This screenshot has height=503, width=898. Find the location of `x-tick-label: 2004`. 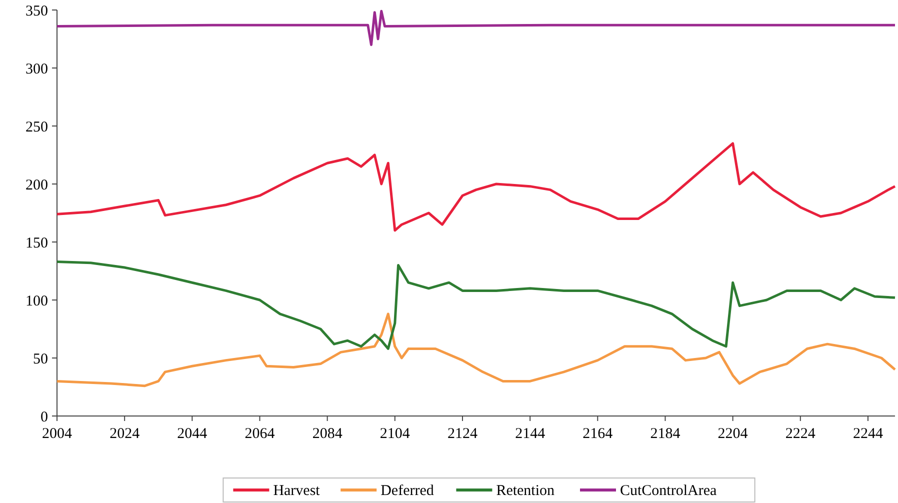

x-tick-label: 2004 is located at coordinates (57, 434).